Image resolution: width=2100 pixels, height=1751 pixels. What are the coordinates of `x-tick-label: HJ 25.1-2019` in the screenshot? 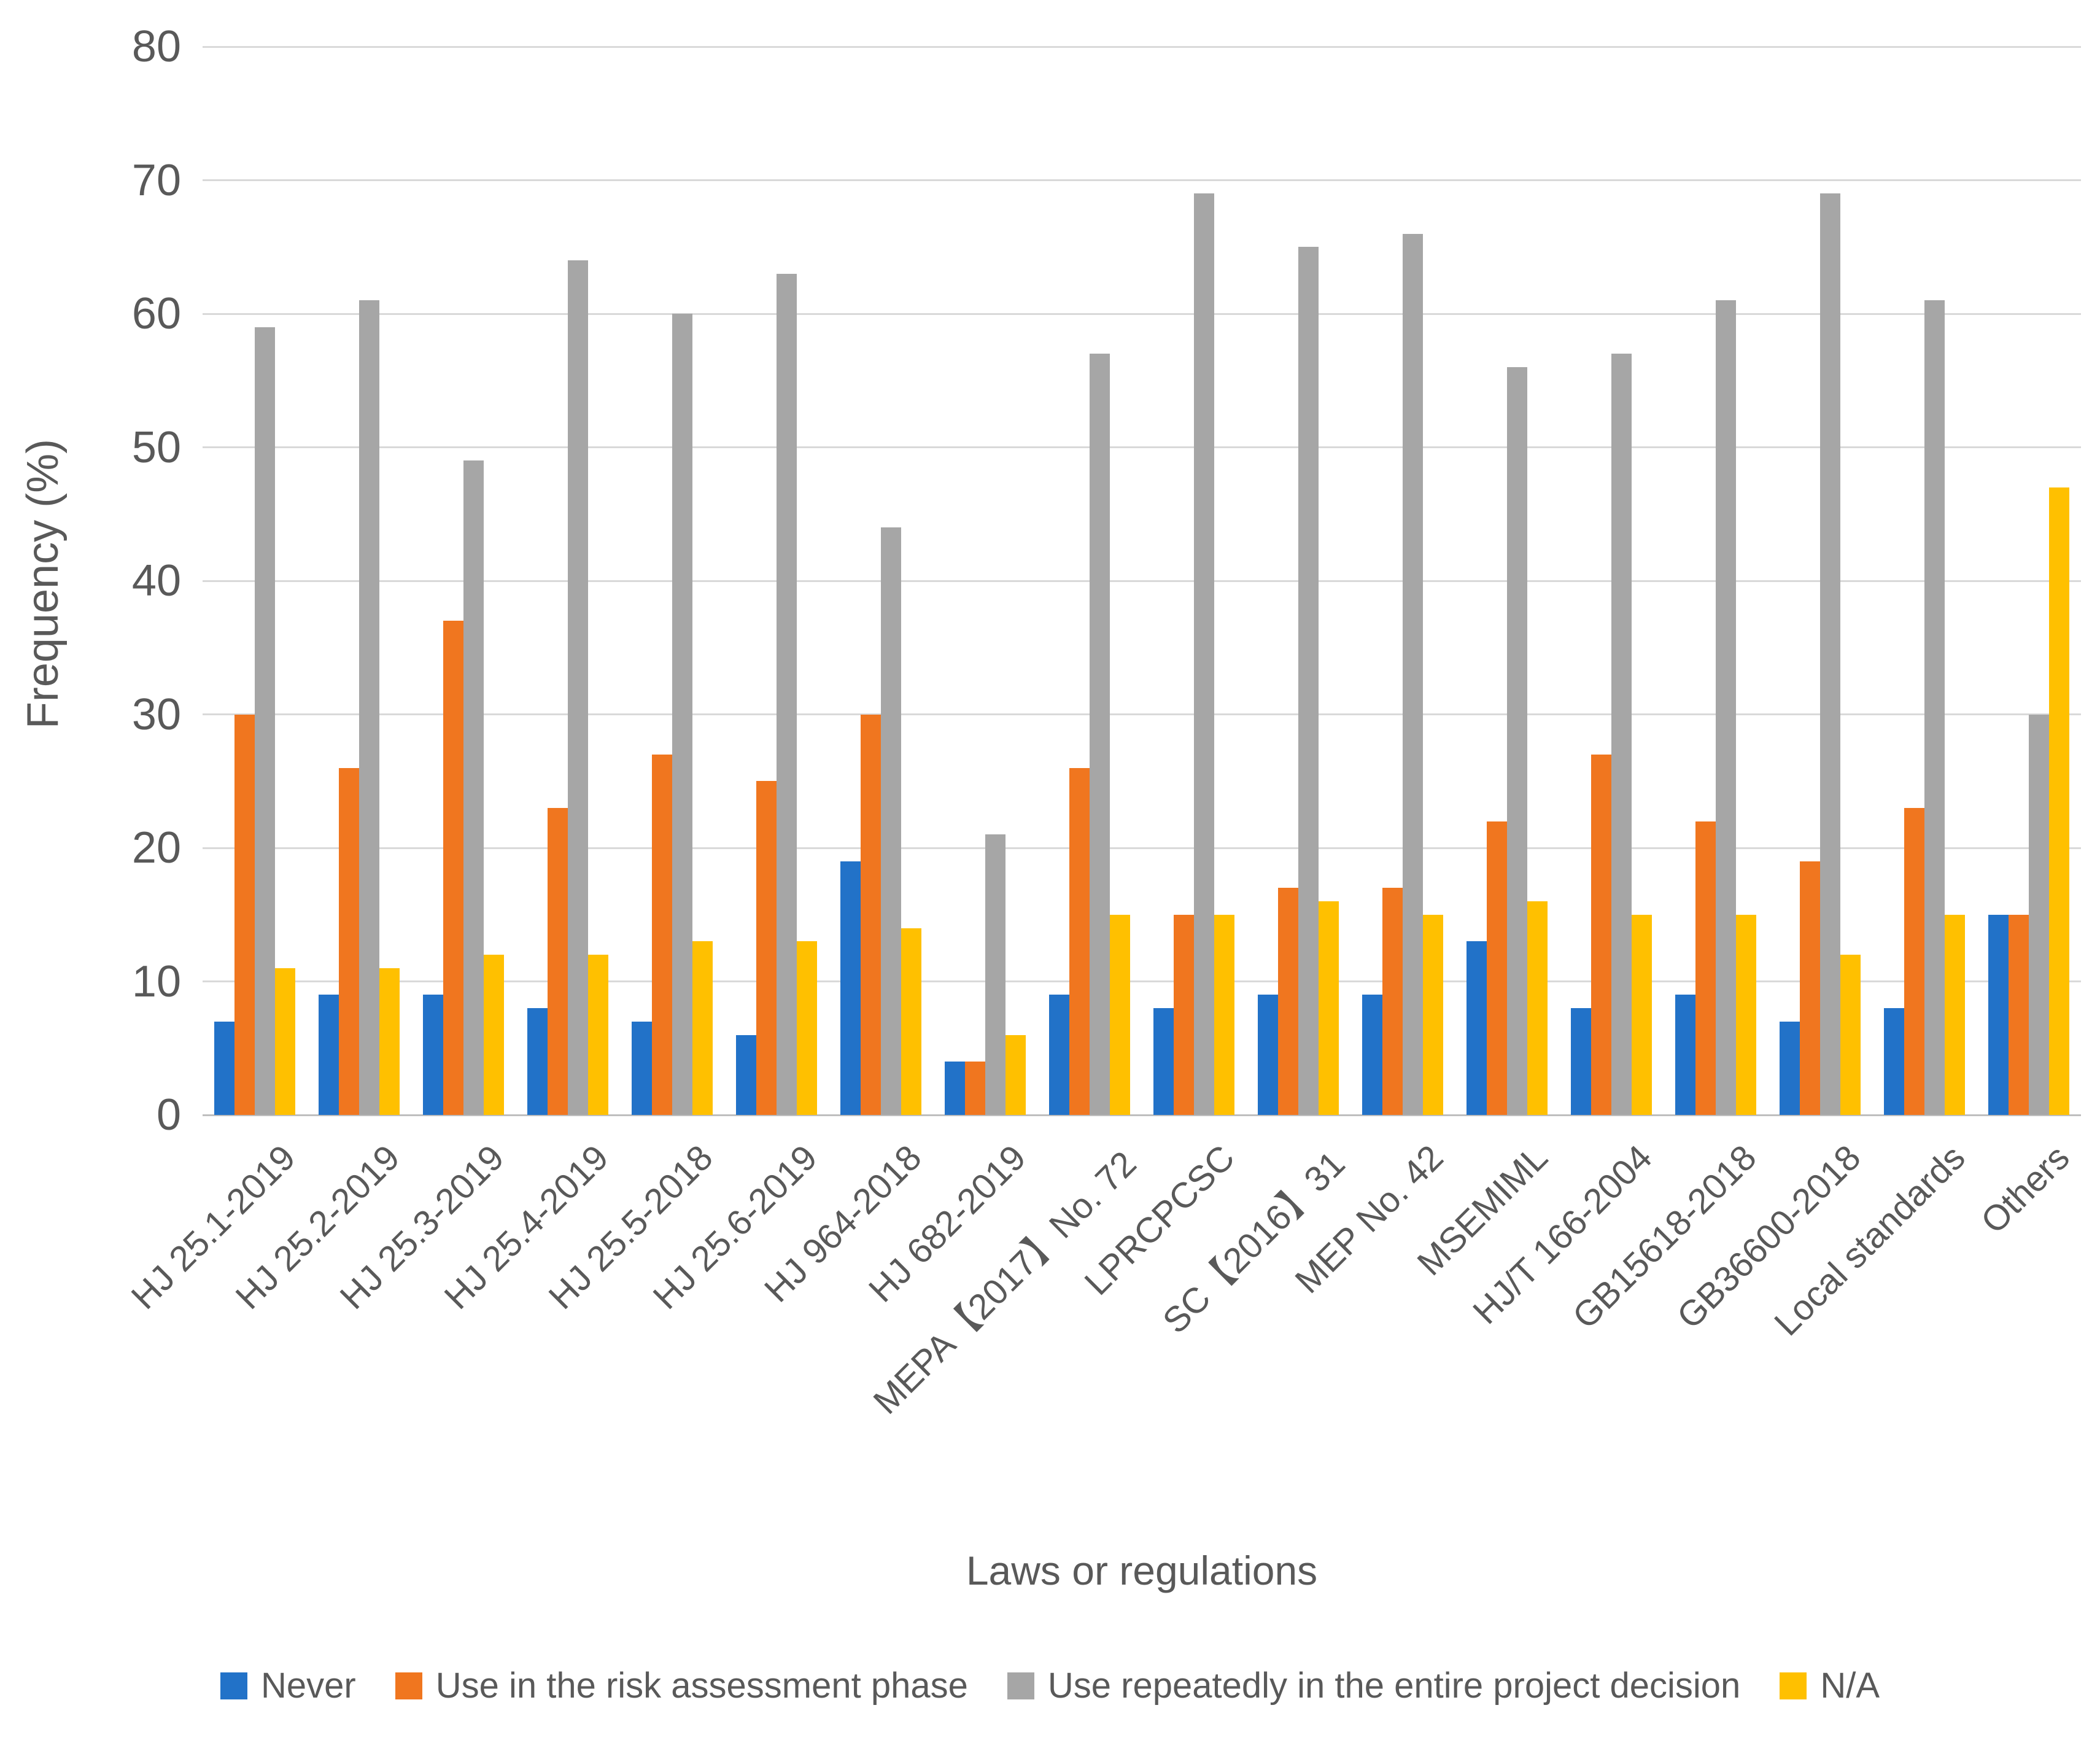 It's located at (213, 1227).